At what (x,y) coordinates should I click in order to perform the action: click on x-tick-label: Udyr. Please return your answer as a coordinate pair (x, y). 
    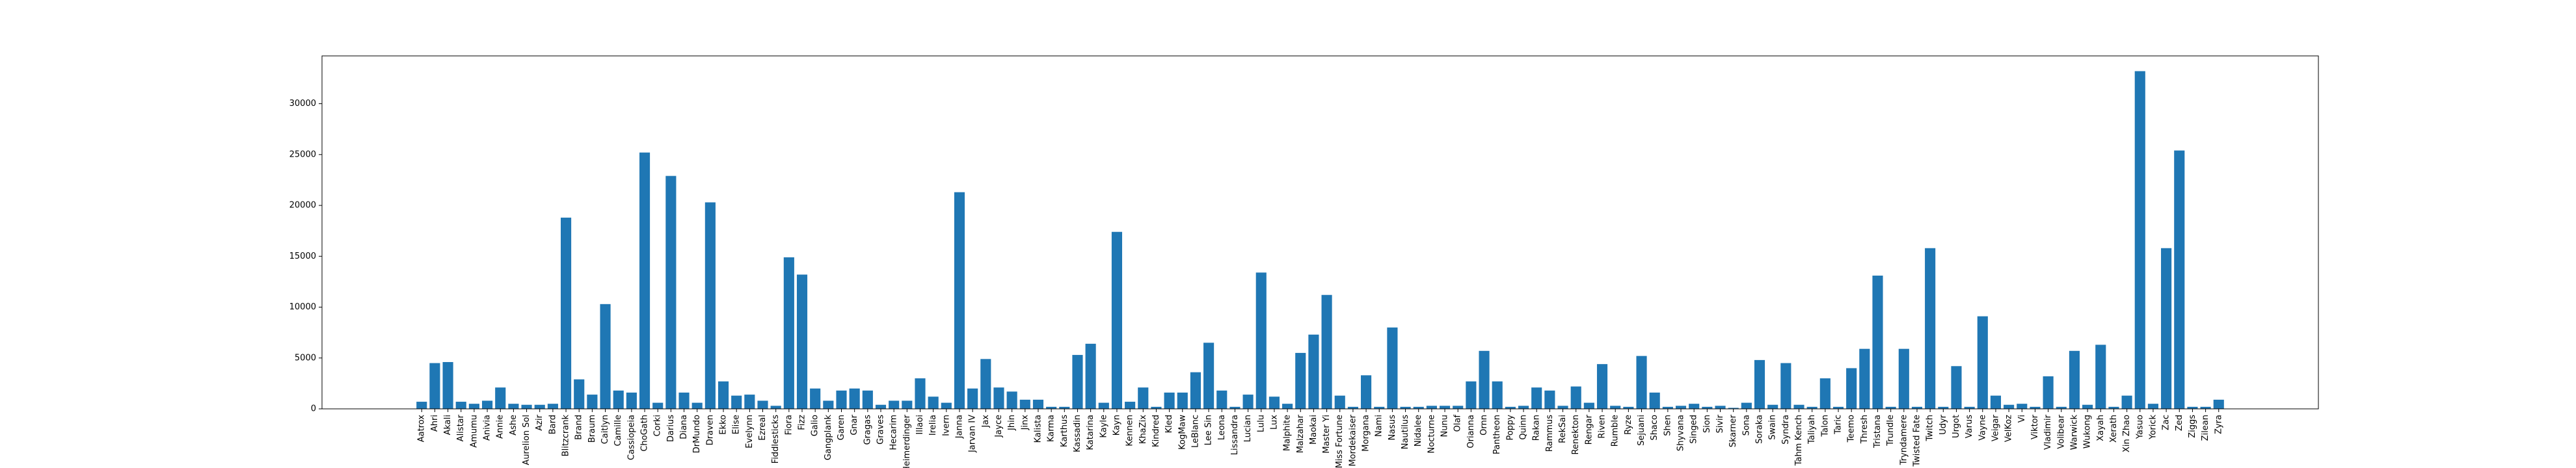
    Looking at the image, I should click on (1943, 424).